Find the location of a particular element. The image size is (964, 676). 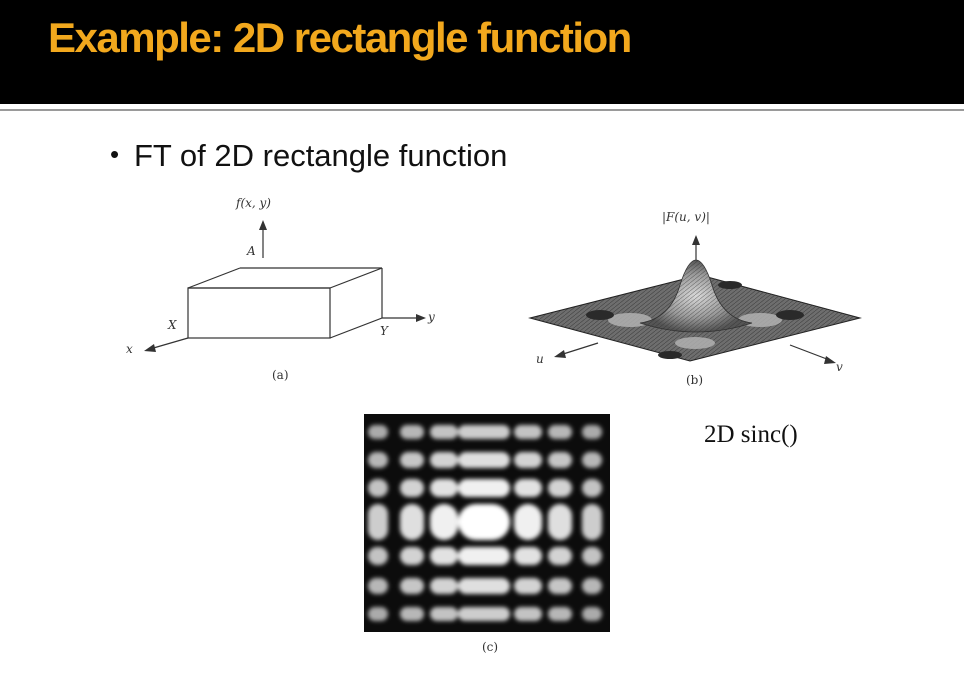

figure-a-height-label: A is located at coordinates (251, 251).